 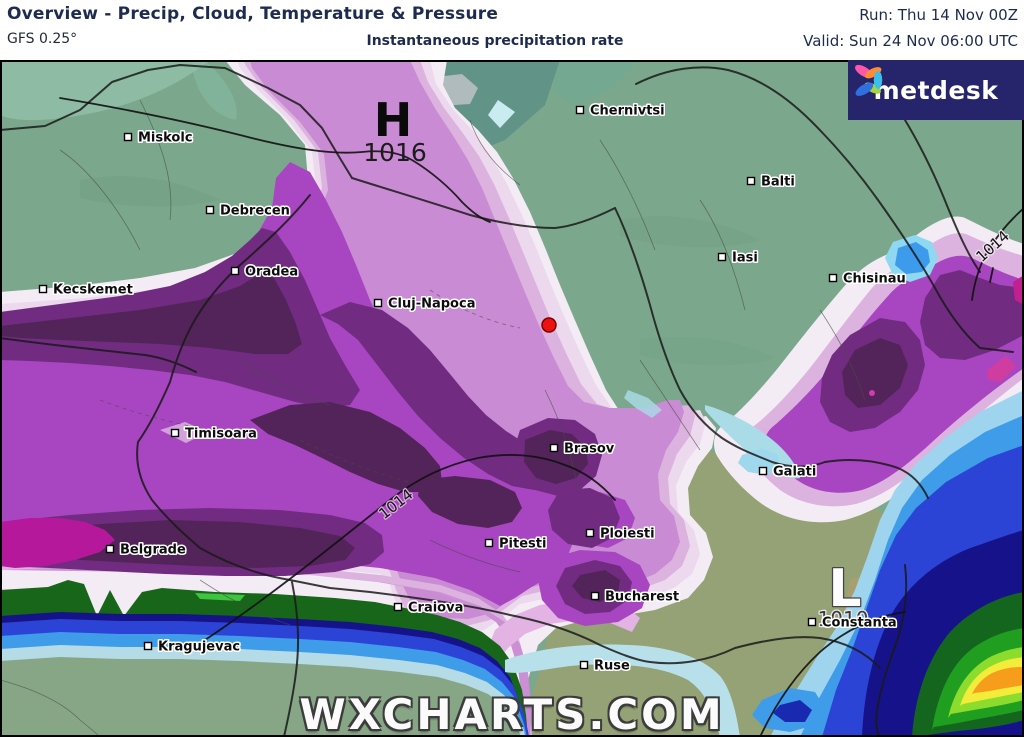 I want to click on city-label: Galati, so click(x=794, y=472).